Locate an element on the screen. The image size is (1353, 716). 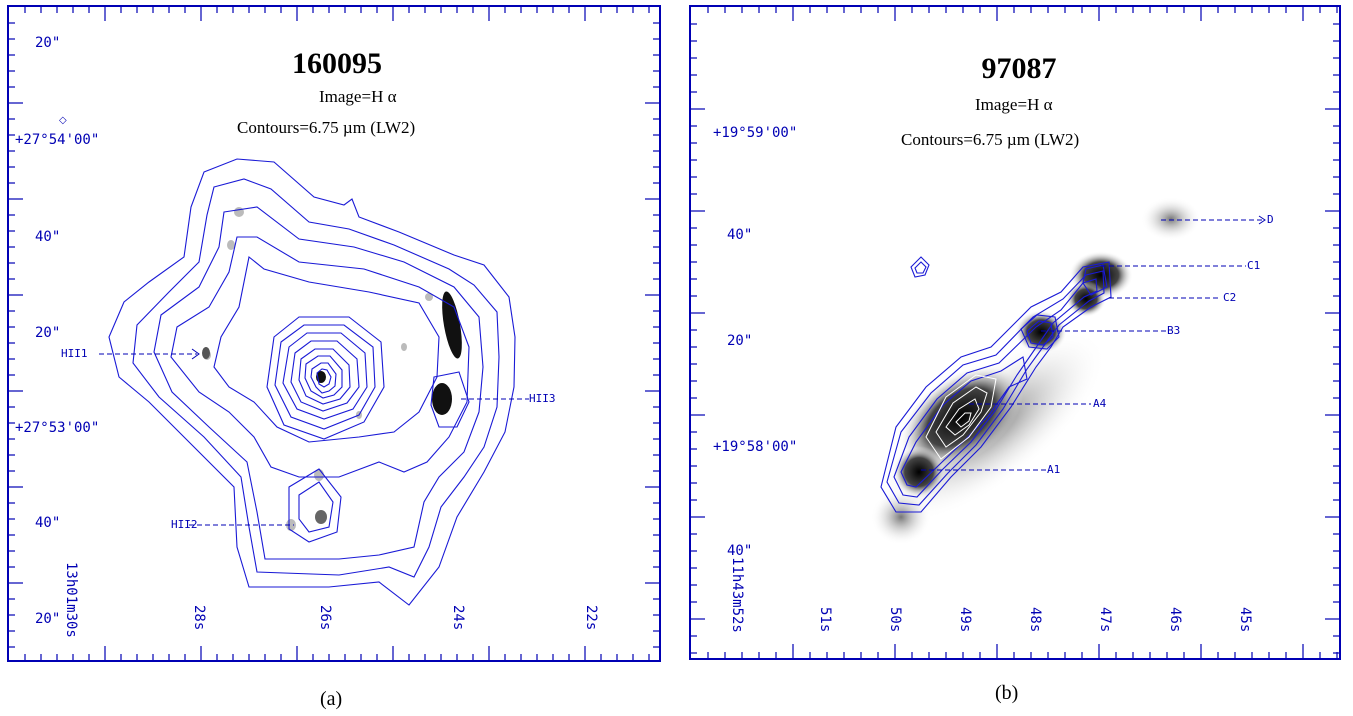
region-label-hii1: HII1 is located at coordinates (74, 353).